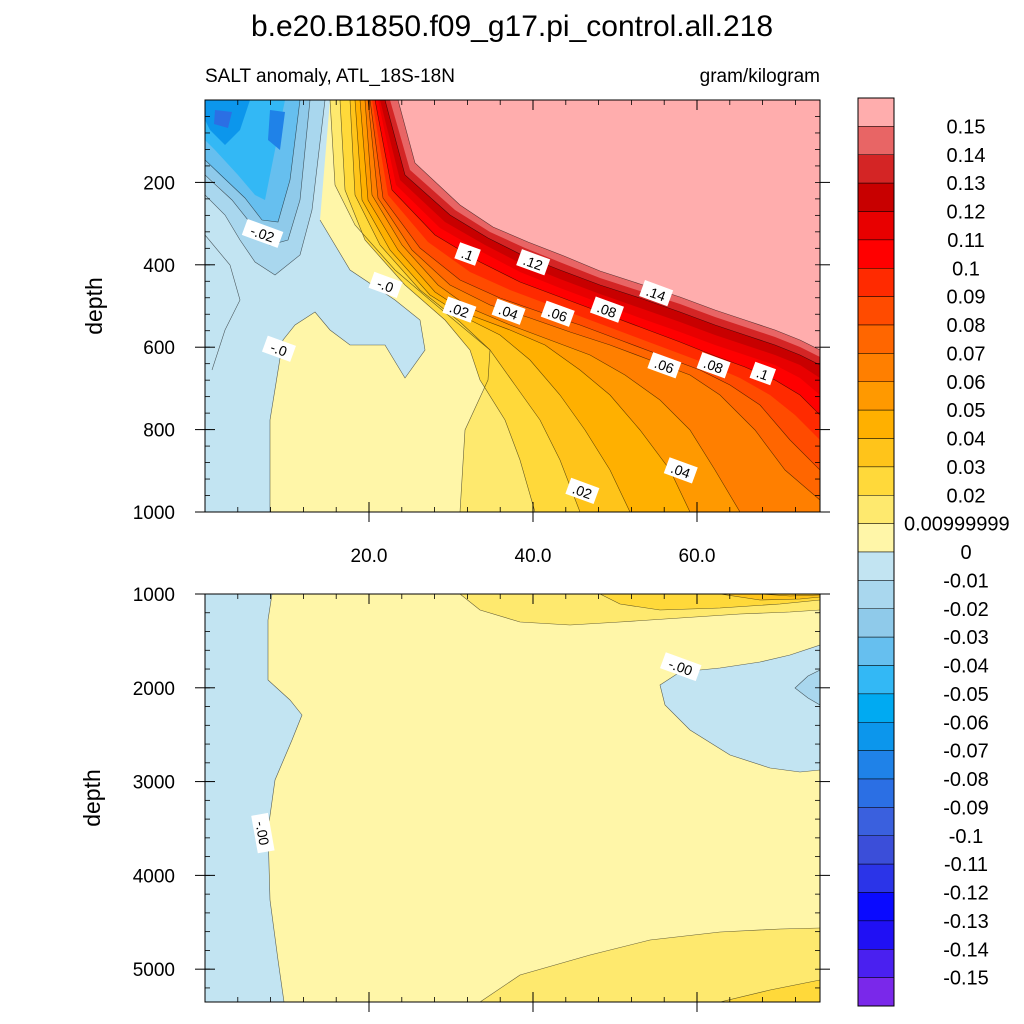 Image resolution: width=1024 pixels, height=1024 pixels. What do you see at coordinates (966, 298) in the screenshot?
I see `colorbar-label: 0.09` at bounding box center [966, 298].